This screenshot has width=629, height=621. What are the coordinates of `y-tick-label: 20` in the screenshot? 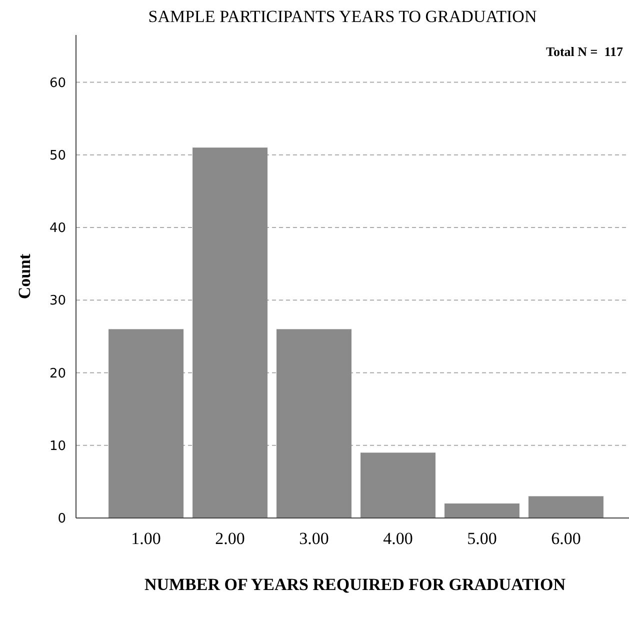 It's located at (57, 374).